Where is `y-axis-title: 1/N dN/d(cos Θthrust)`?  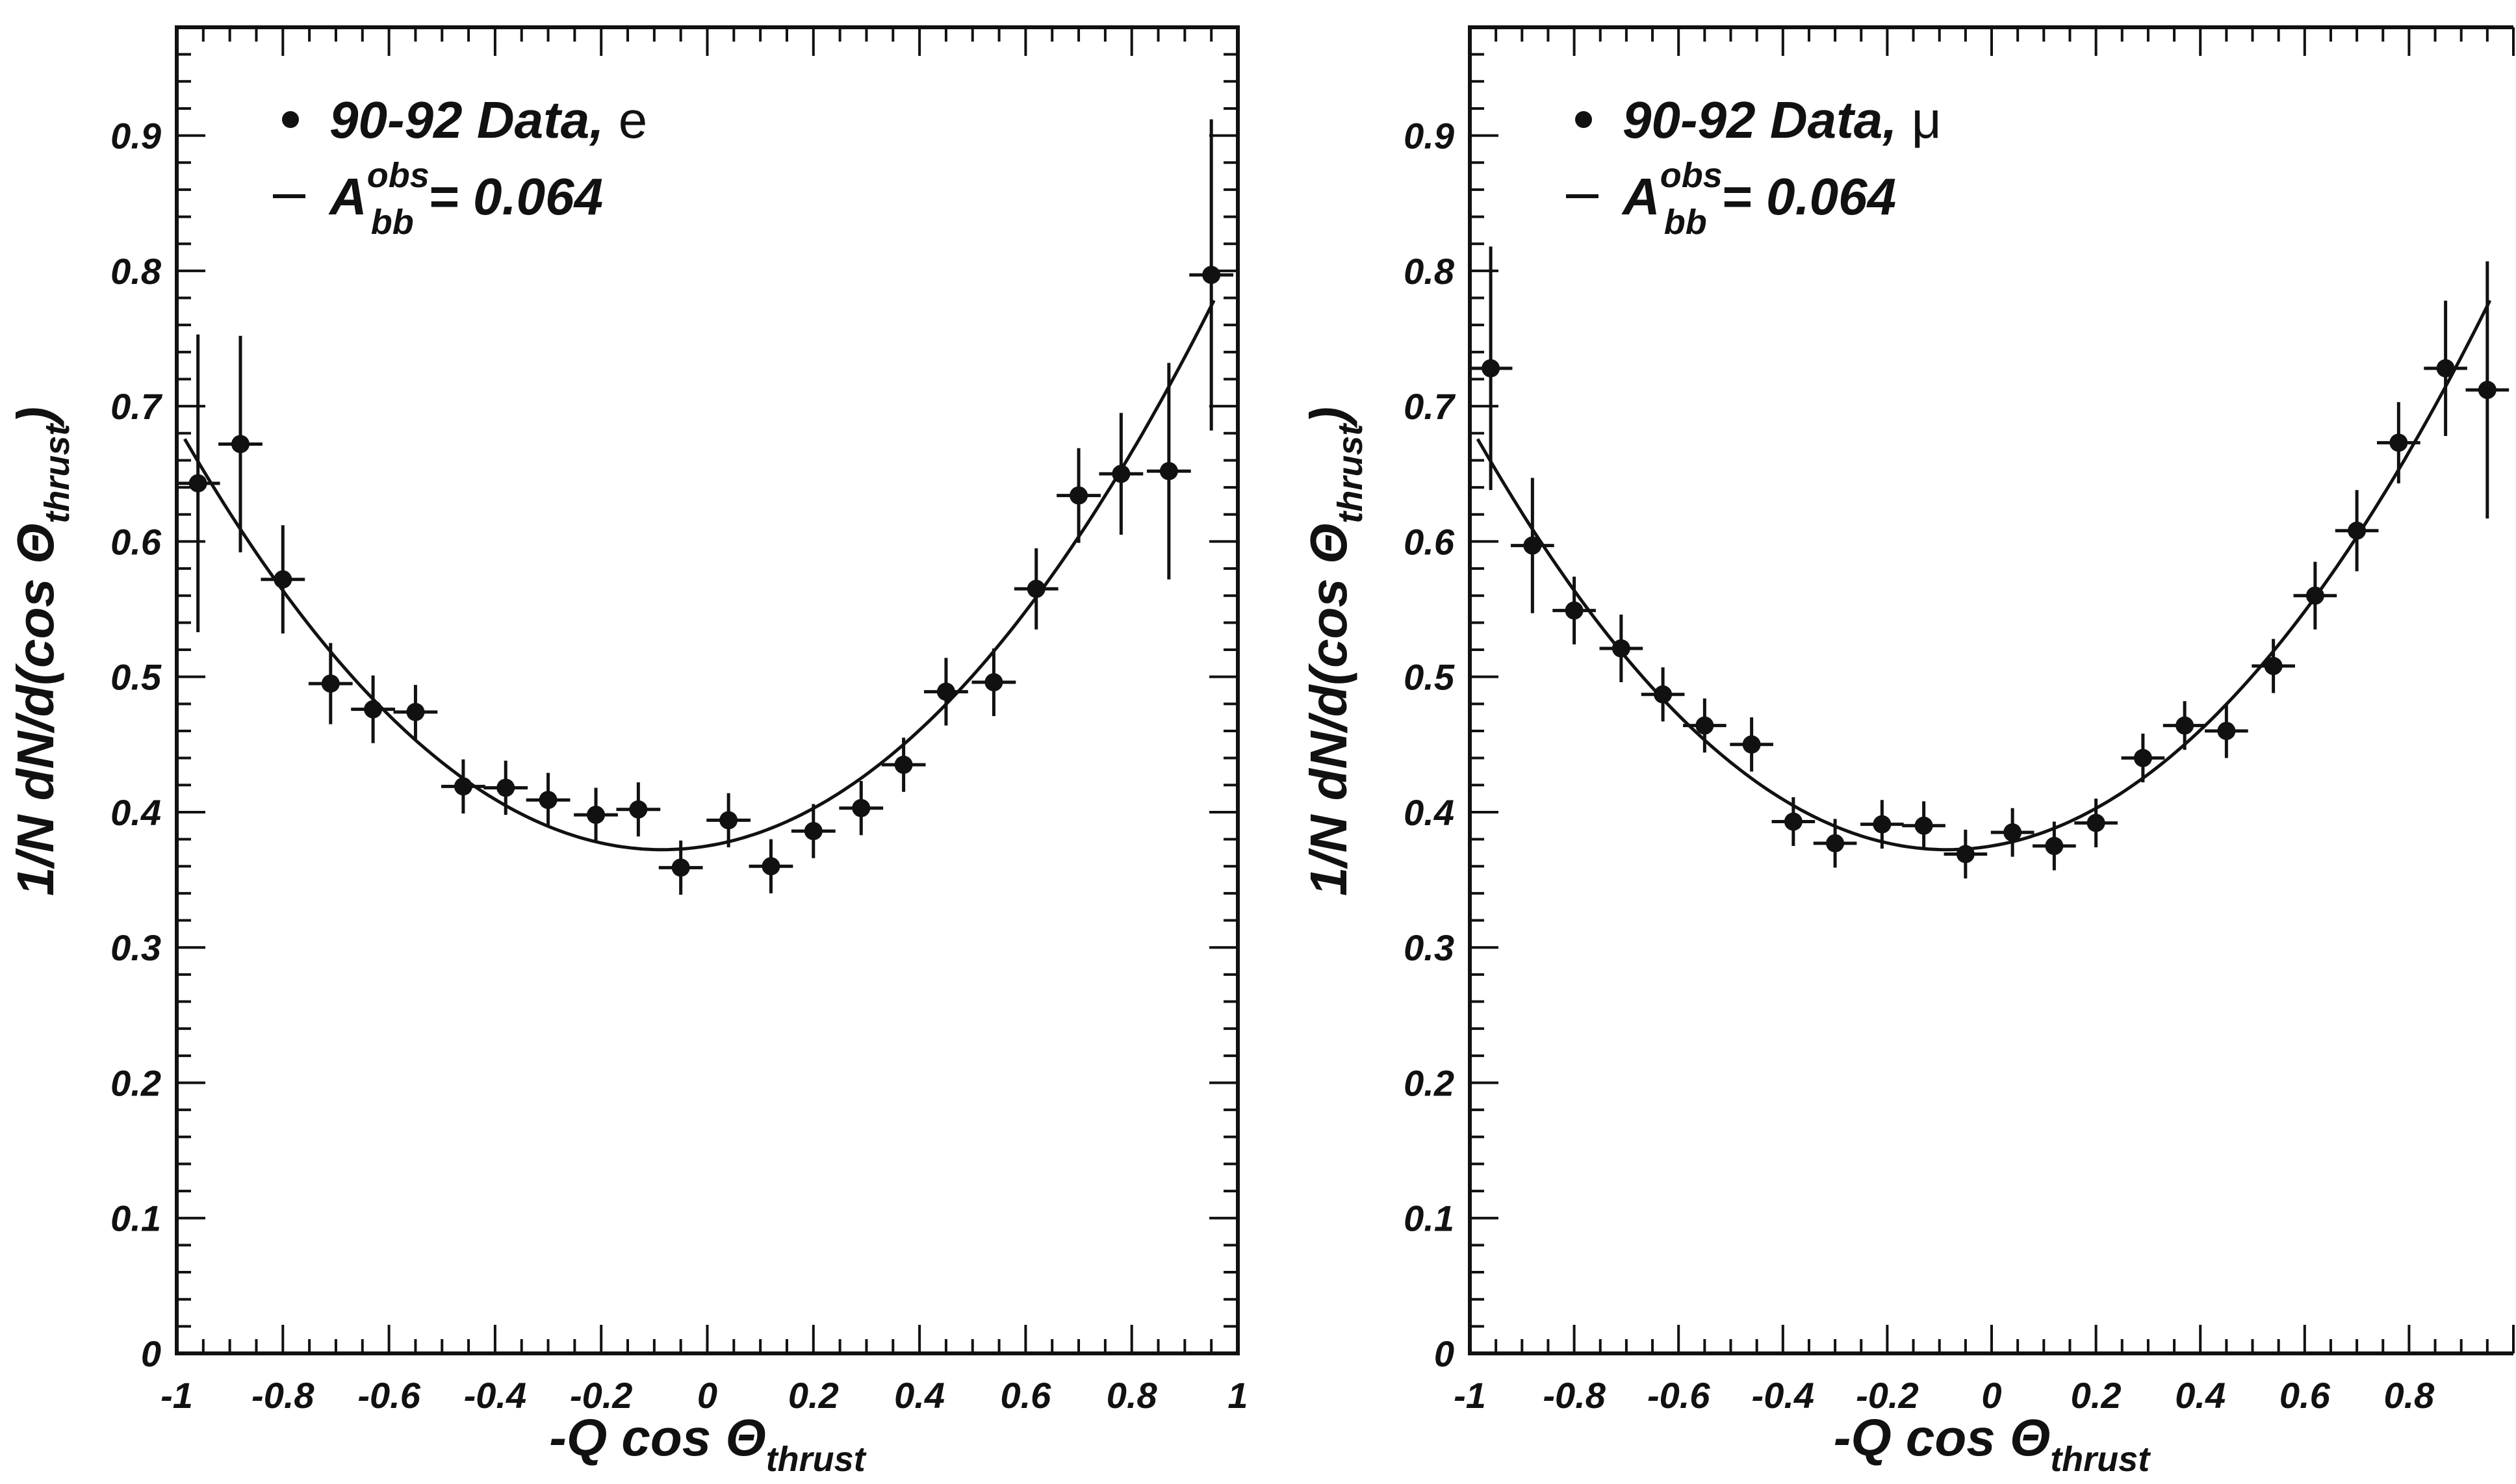
y-axis-title: 1/N dN/d(cos Θthrust) is located at coordinates (41, 652).